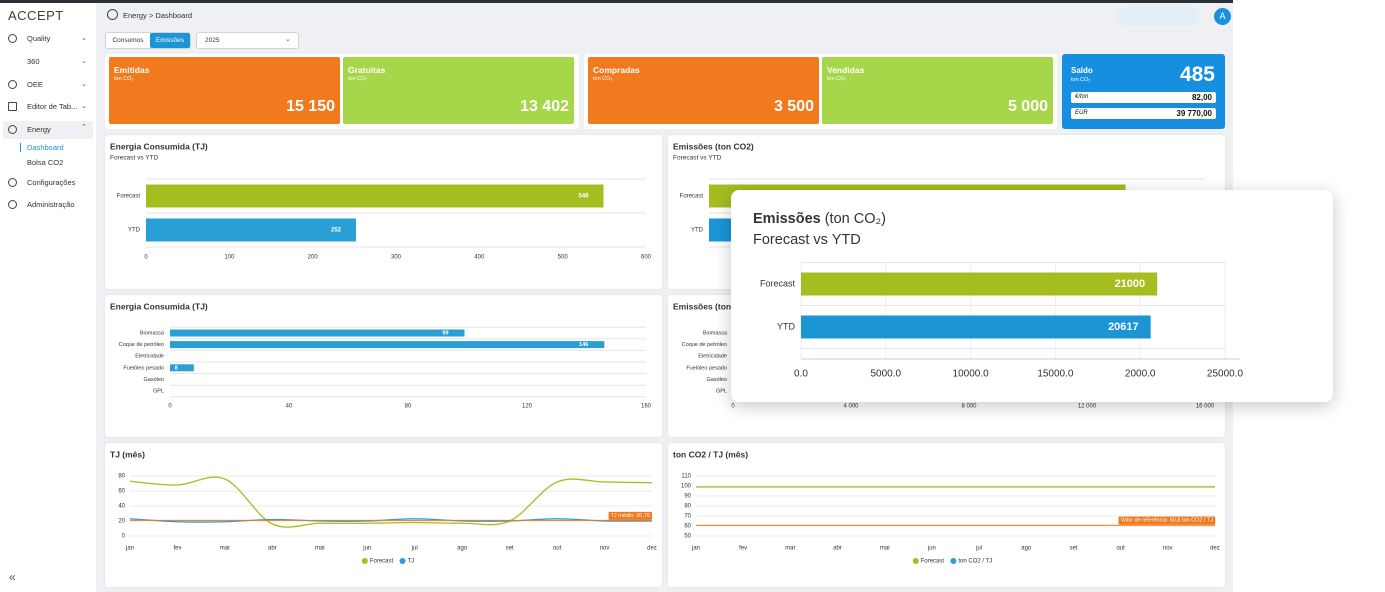 This screenshot has width=1385, height=592. I want to click on category-label: Forecast, so click(778, 283).